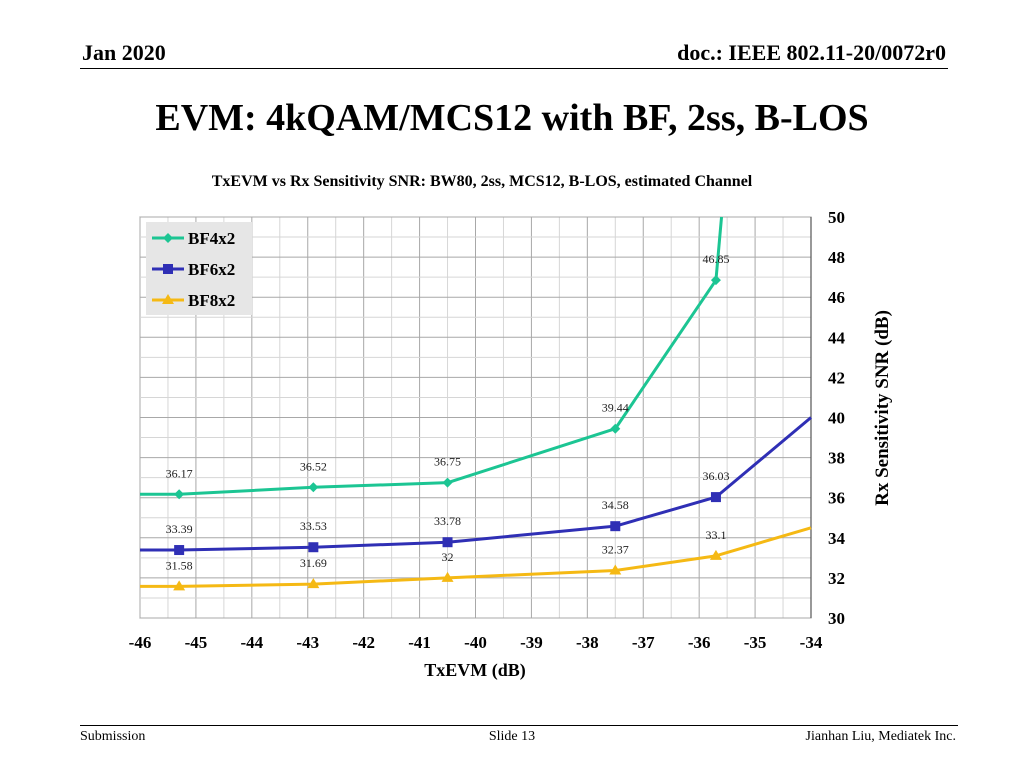  Describe the element at coordinates (699, 642) in the screenshot. I see `x-tick-label: -36` at that location.